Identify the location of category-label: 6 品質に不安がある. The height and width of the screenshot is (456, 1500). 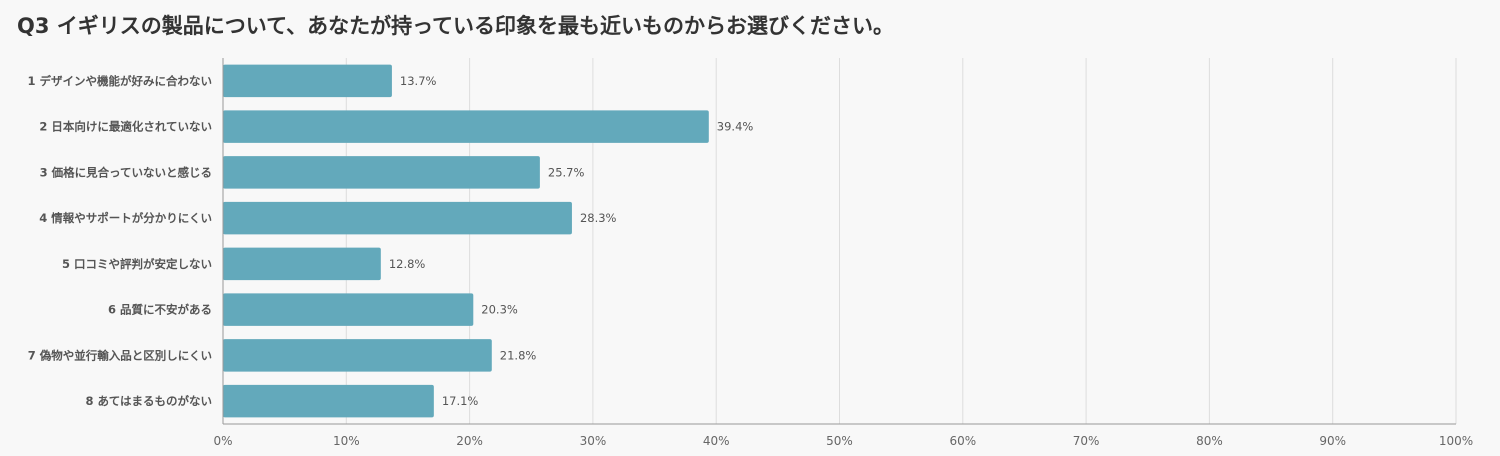
(160, 310).